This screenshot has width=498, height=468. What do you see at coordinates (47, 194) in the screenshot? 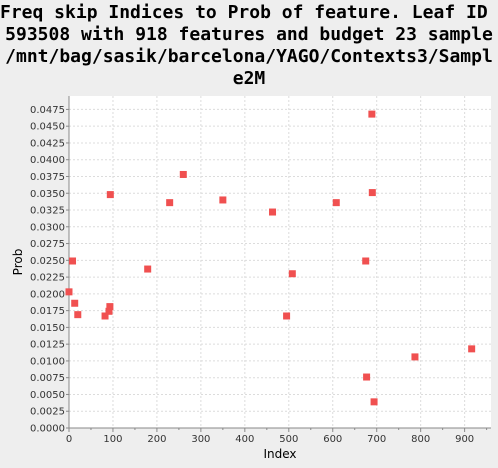
I see `y-tick-label: 0.0350` at bounding box center [47, 194].